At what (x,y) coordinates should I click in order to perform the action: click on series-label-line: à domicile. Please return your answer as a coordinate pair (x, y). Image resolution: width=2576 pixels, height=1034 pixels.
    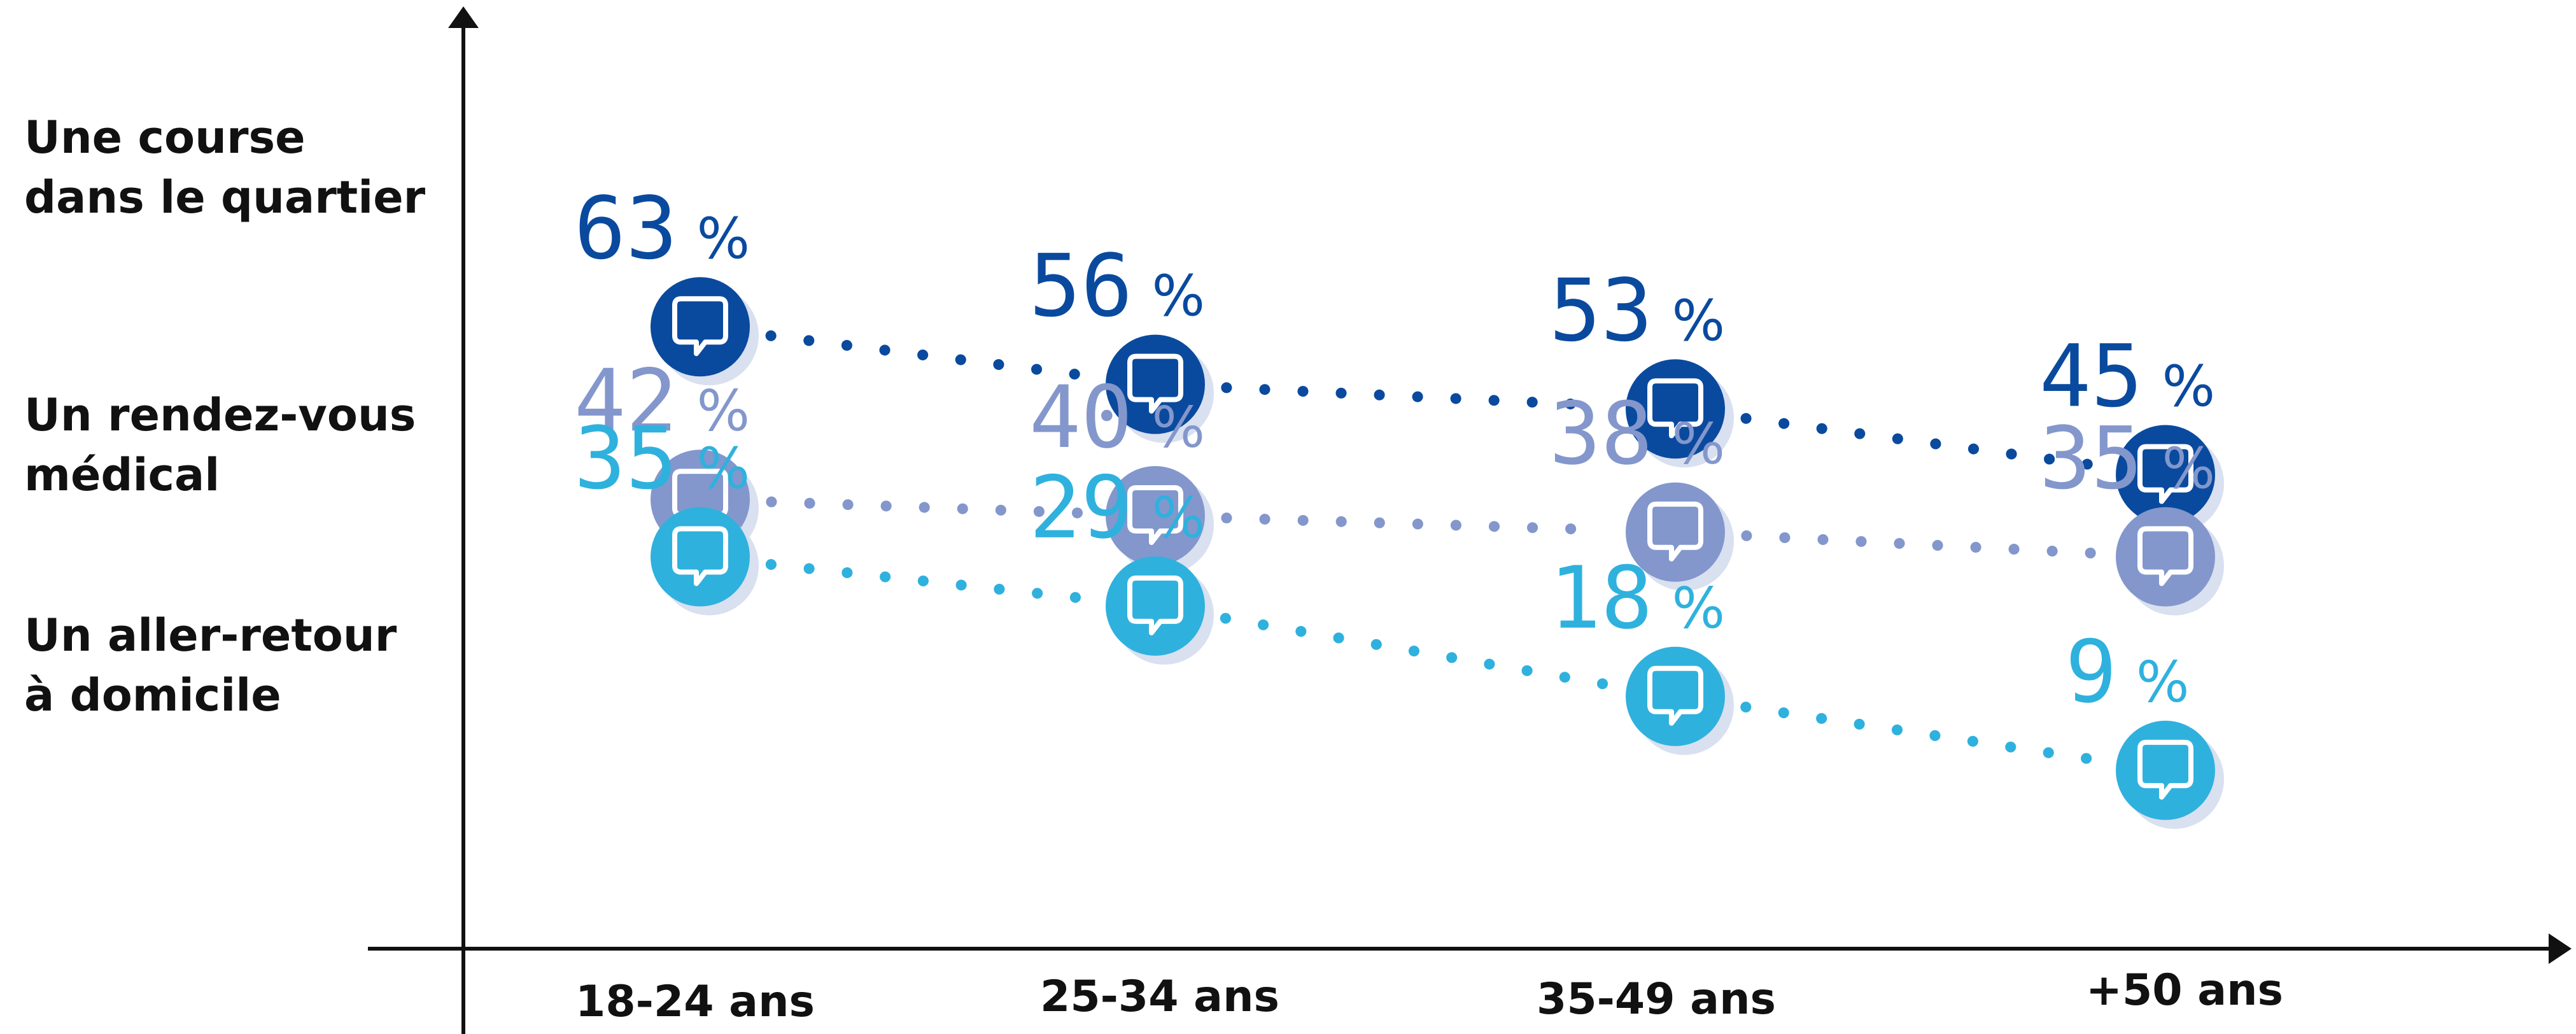
    Looking at the image, I should click on (153, 695).